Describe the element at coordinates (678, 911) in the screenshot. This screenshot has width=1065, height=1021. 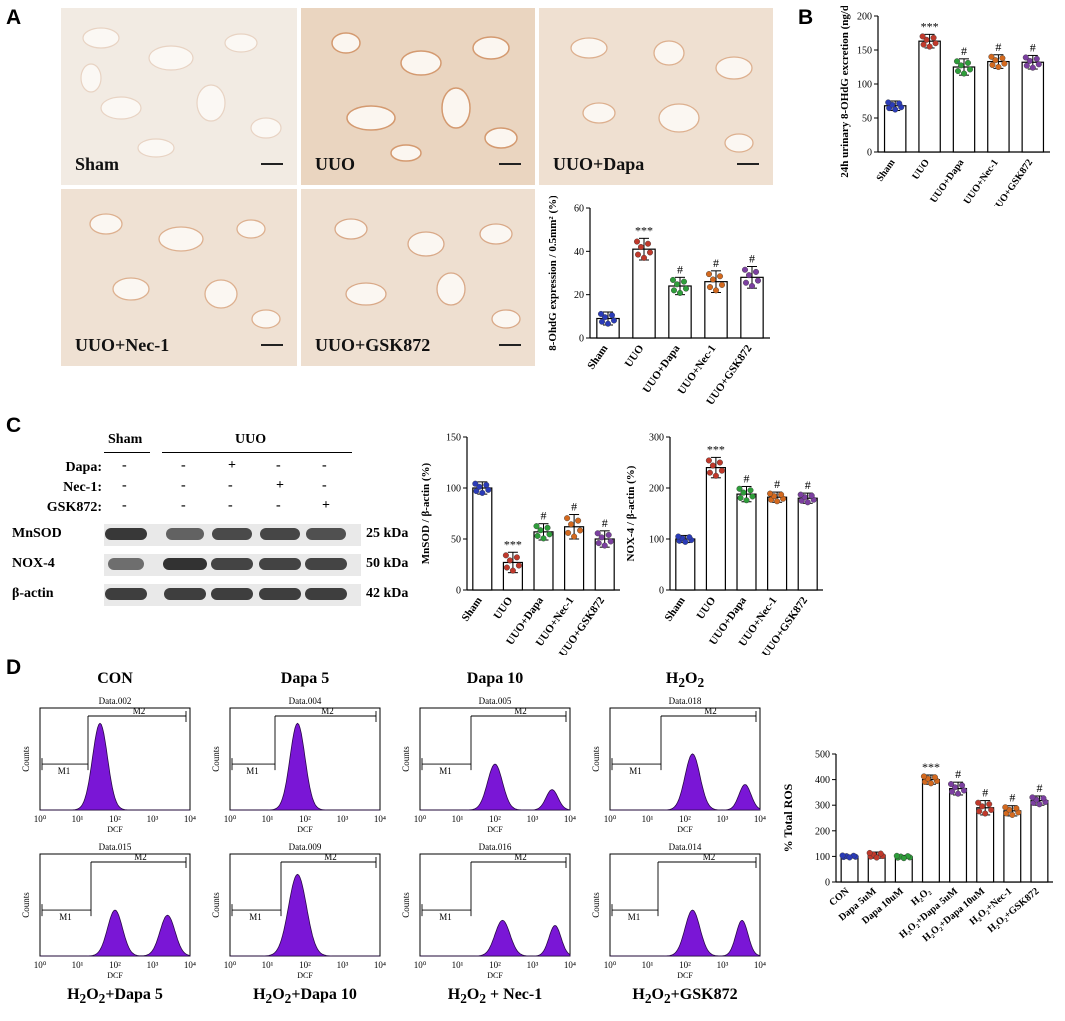
I see `flow-histogram: Data.014 Counts 10⁰ 10¹ 10² 10³ 10⁴ DCF M1 M2` at that location.